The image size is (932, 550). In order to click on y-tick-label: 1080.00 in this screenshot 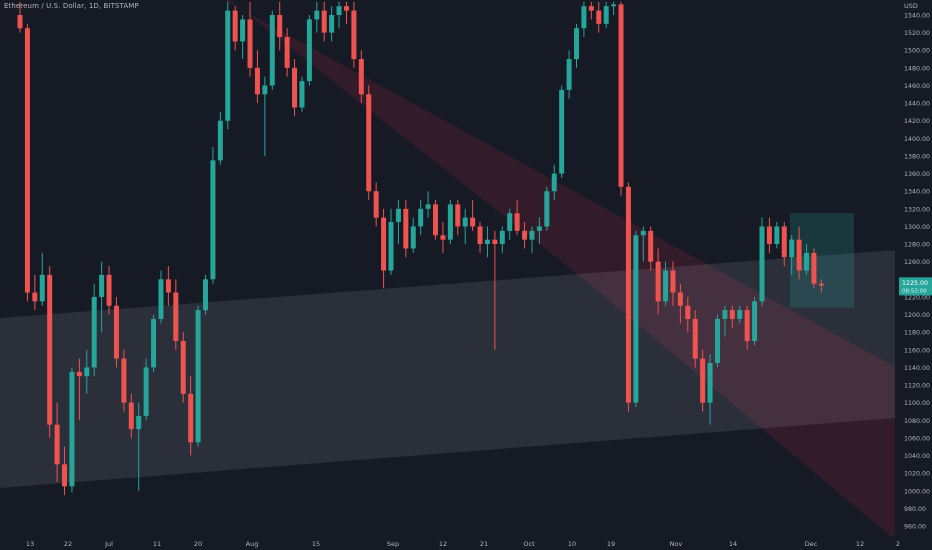, I will do `click(917, 421)`.